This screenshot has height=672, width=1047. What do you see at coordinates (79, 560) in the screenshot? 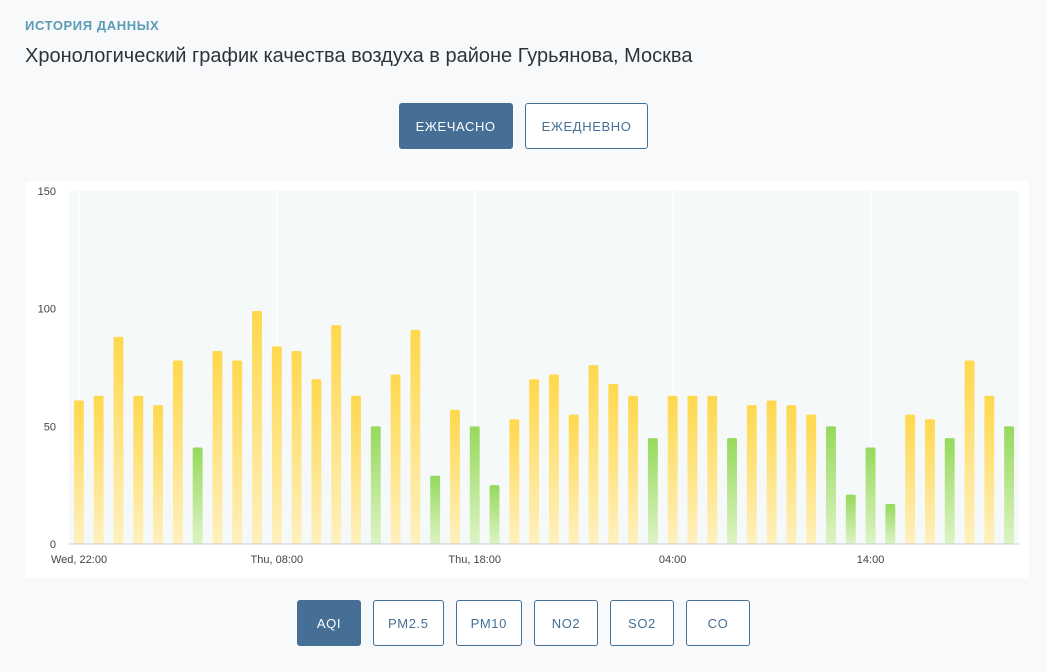
I see `x-tick-label: Wed, 22:00` at bounding box center [79, 560].